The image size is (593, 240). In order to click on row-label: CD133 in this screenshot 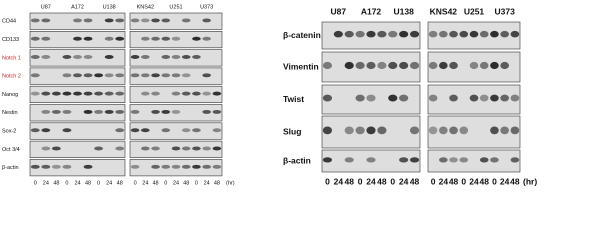, I will do `click(10, 40)`.